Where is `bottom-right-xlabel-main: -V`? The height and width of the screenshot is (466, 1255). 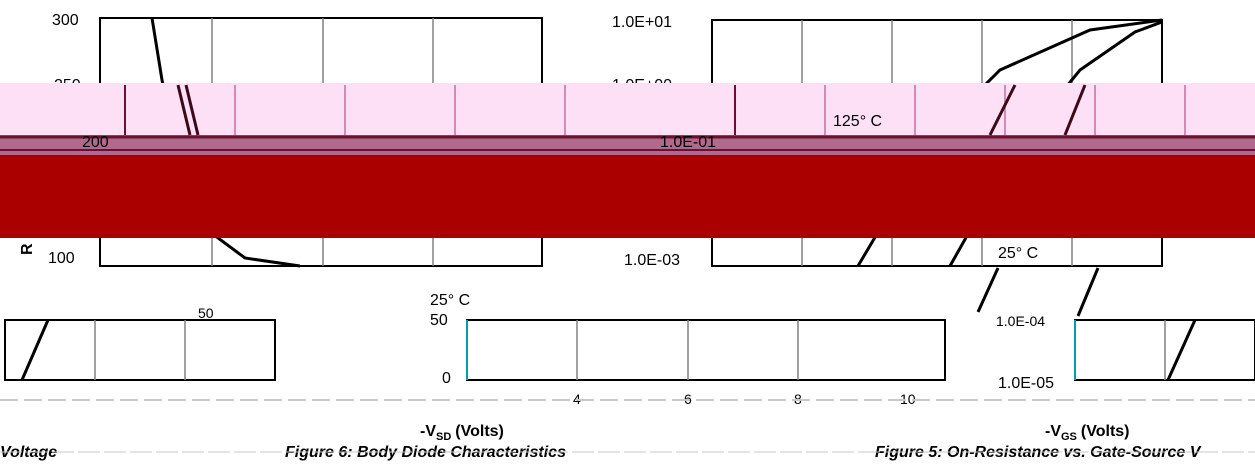 bottom-right-xlabel-main: -V is located at coordinates (1053, 431).